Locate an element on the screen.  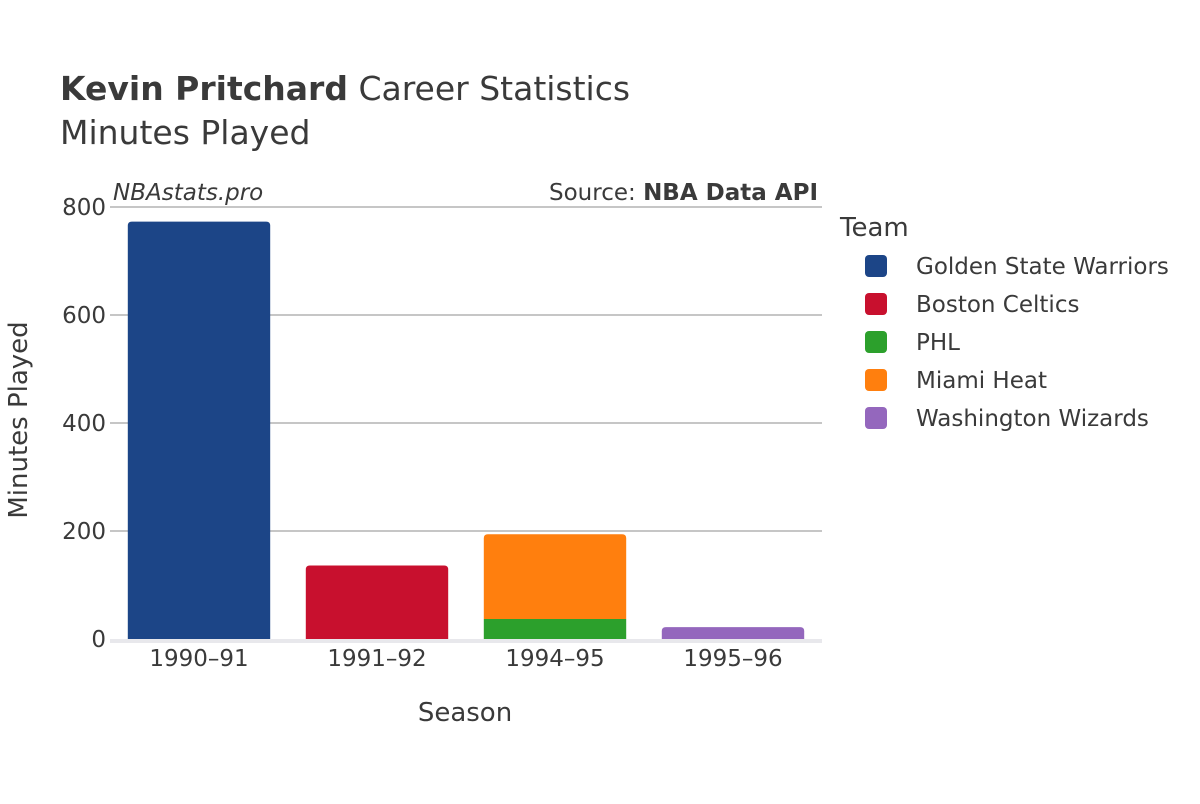
y-tick-label: 800 is located at coordinates (84, 208).